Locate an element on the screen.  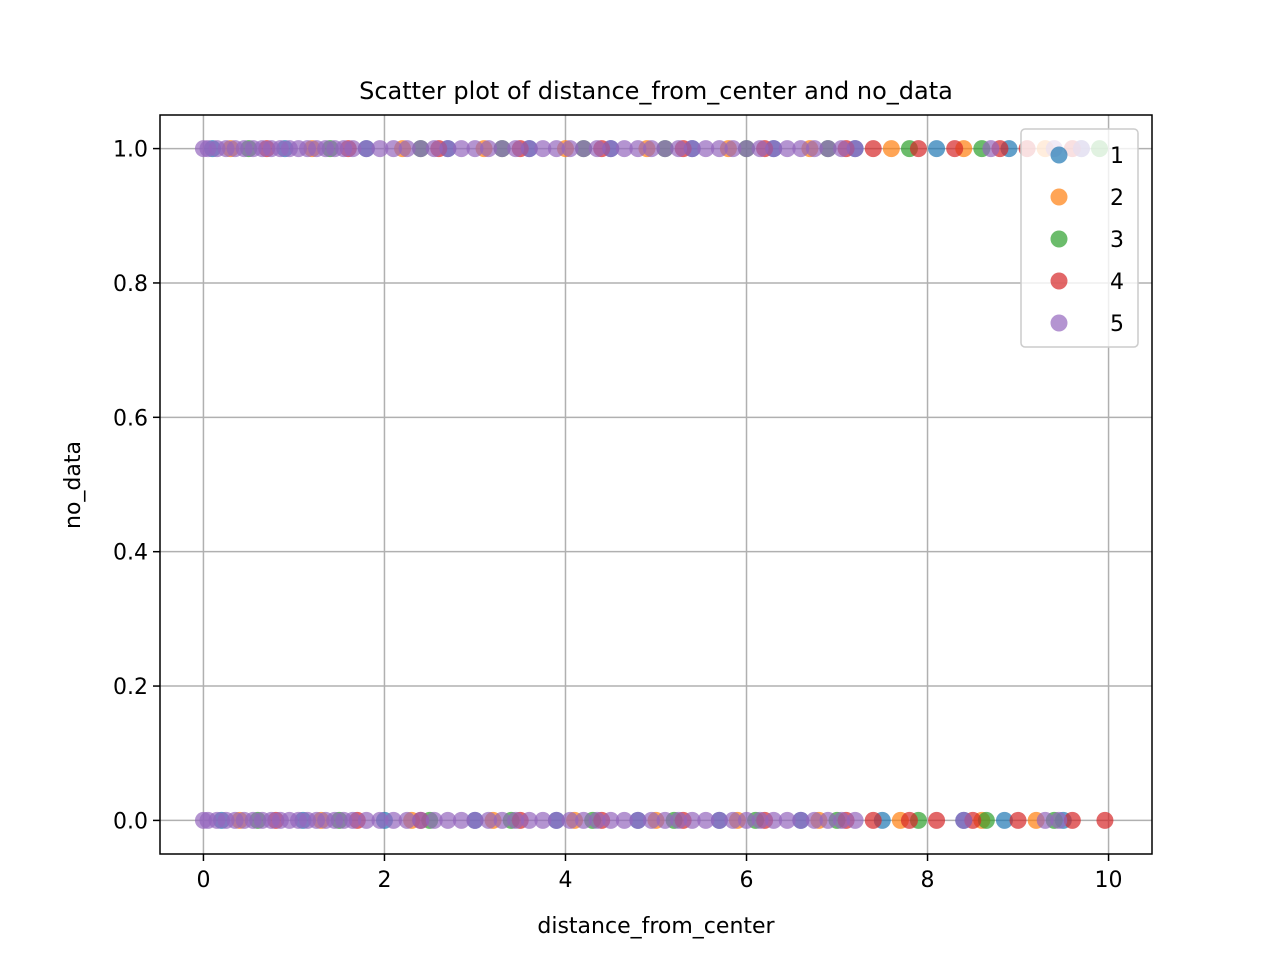
legend-label: 3 is located at coordinates (1117, 240).